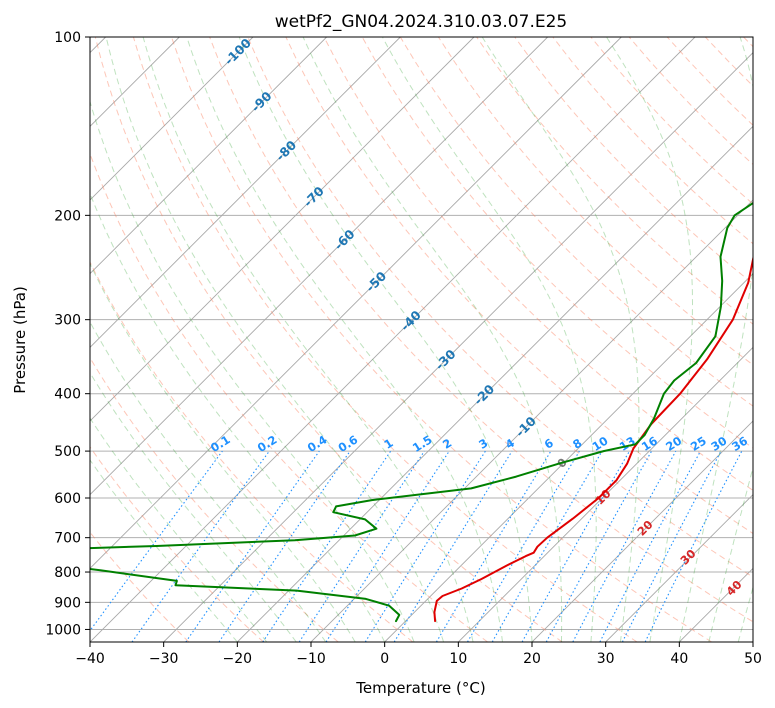  I want to click on y-tick-label: 700, so click(67, 539).